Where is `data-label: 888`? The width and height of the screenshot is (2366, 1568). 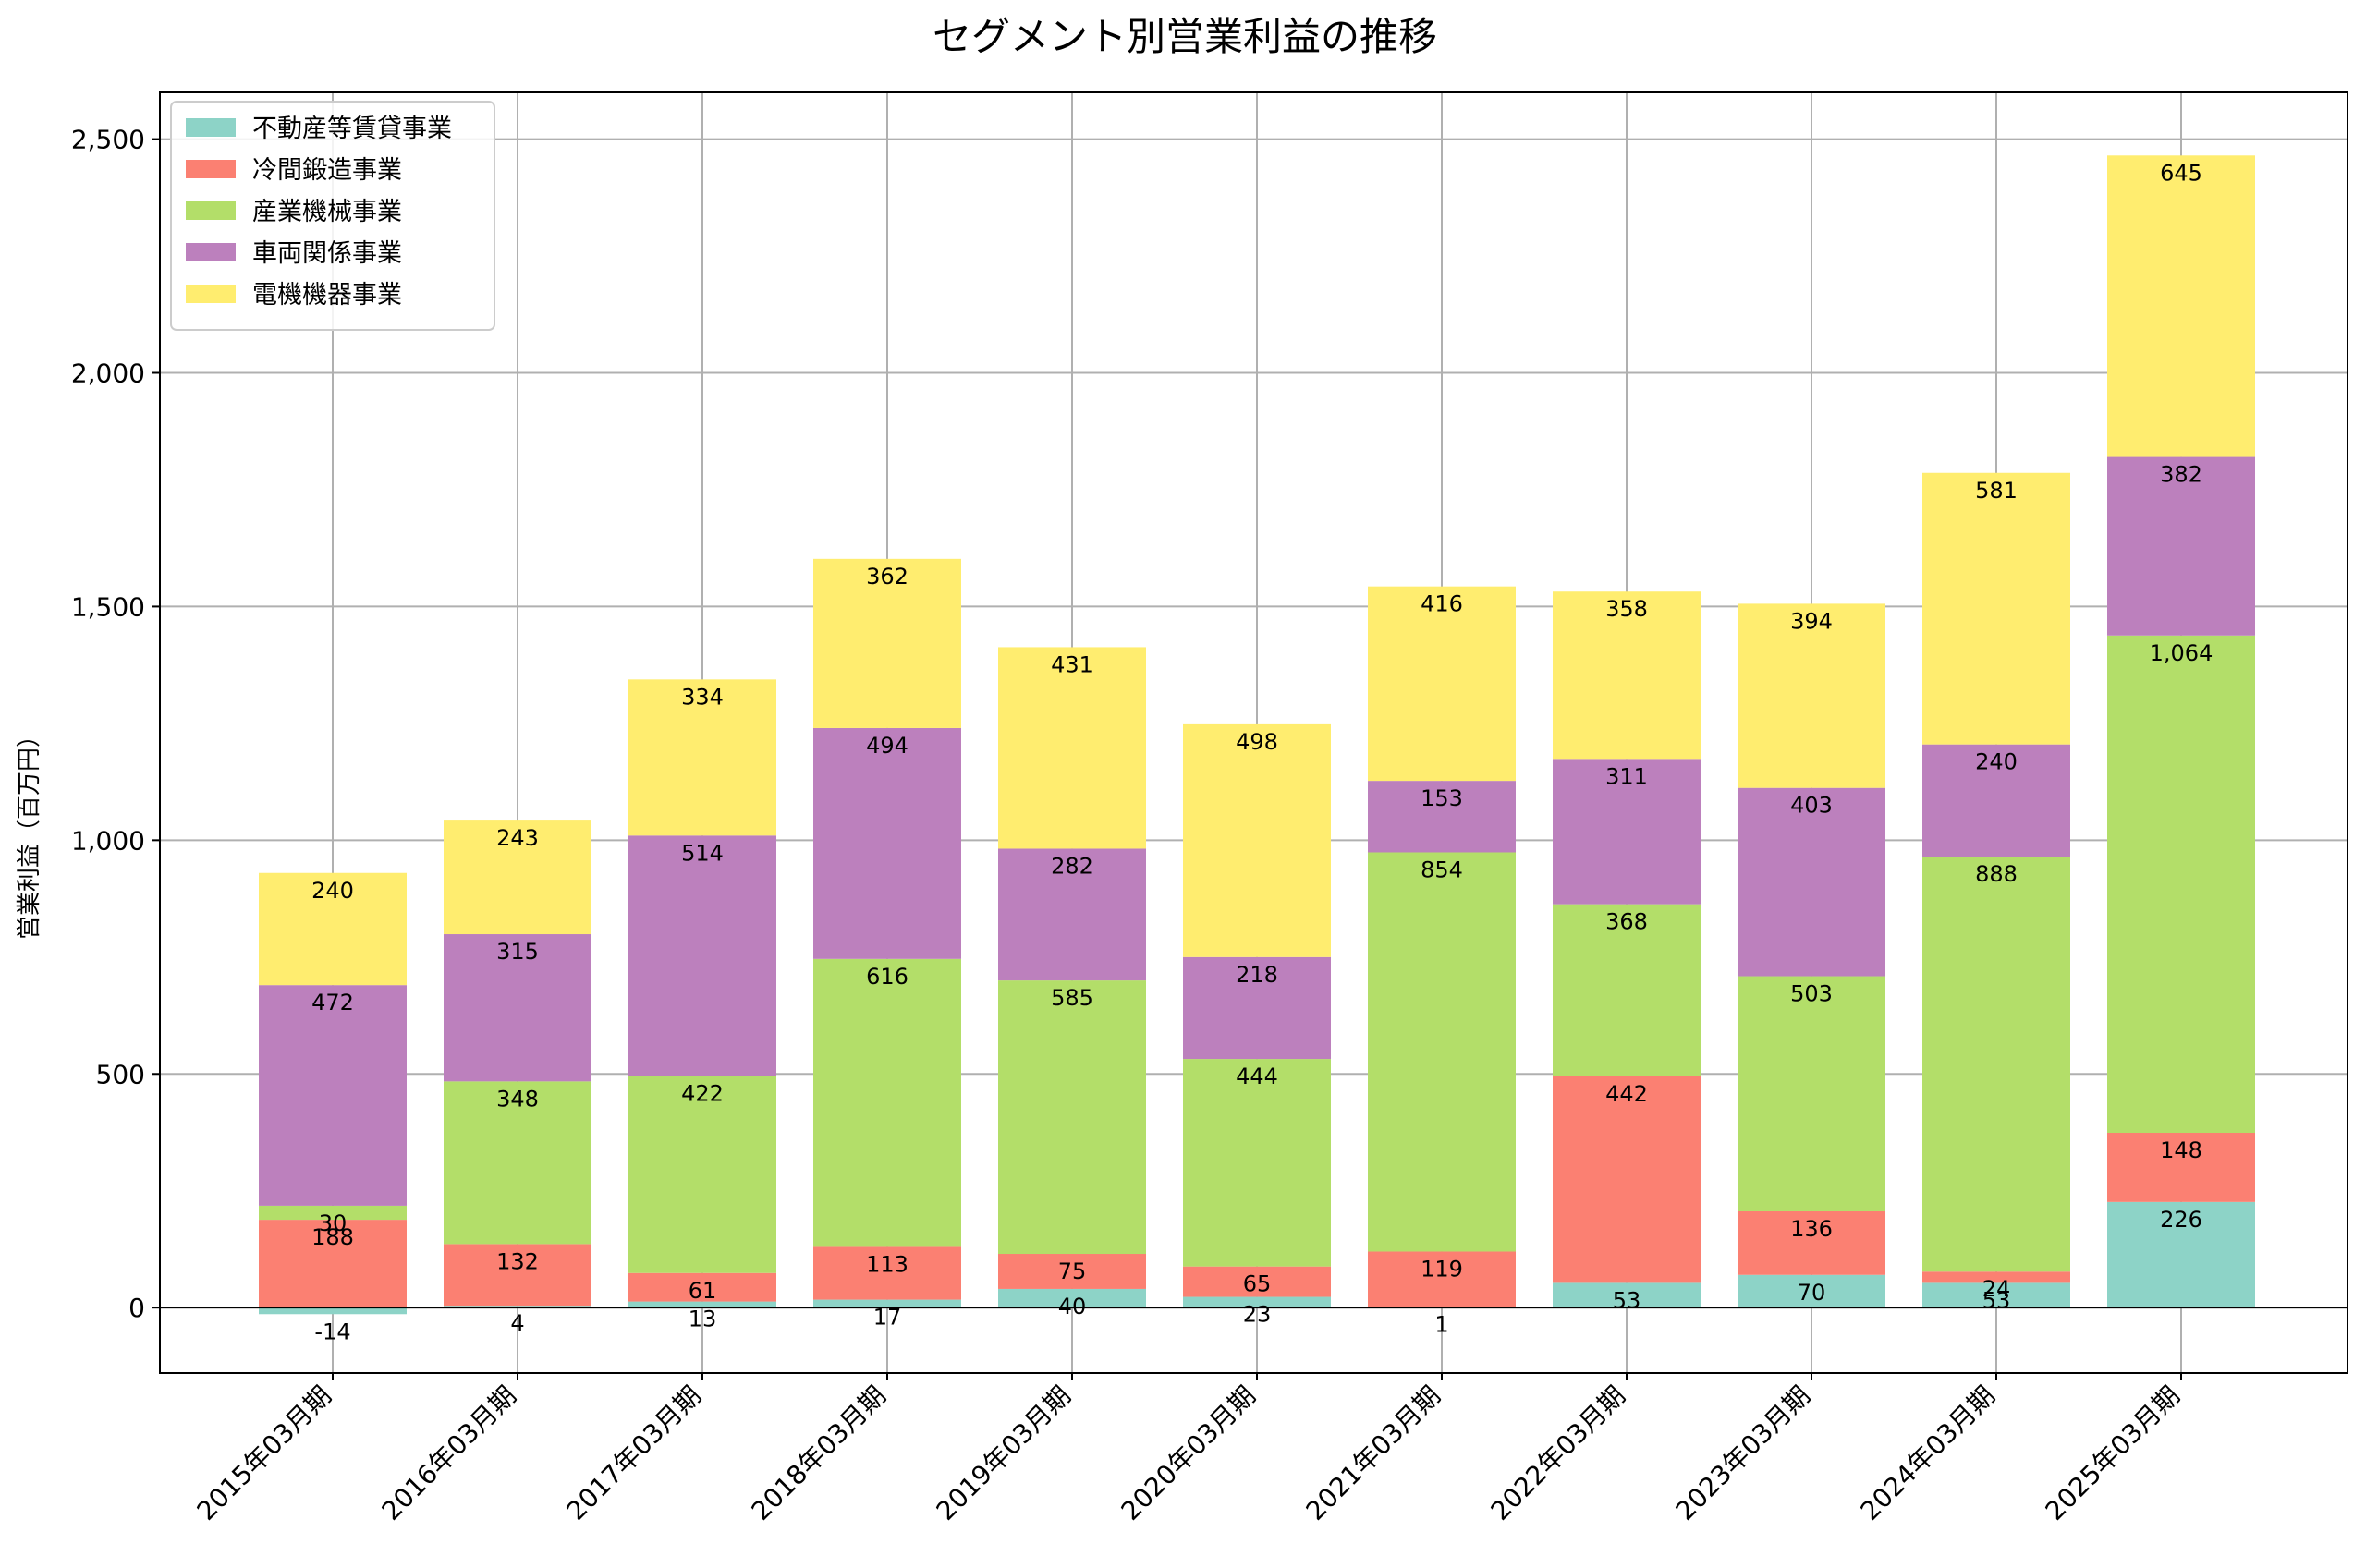 data-label: 888 is located at coordinates (1997, 874).